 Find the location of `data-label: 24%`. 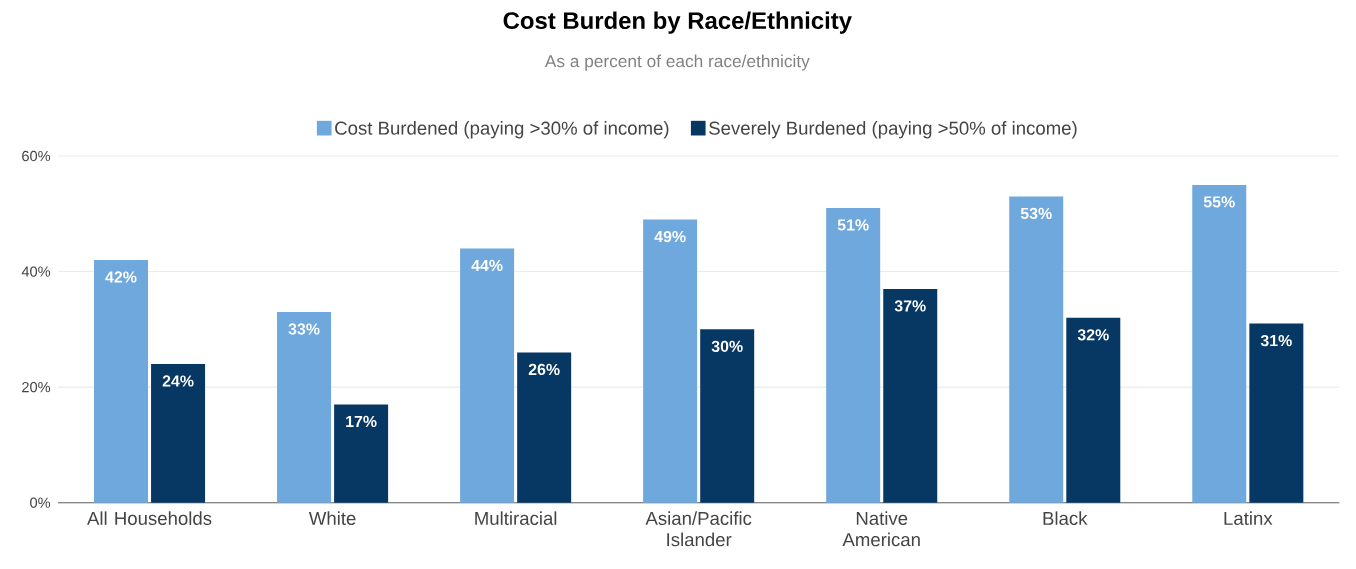

data-label: 24% is located at coordinates (178, 381).